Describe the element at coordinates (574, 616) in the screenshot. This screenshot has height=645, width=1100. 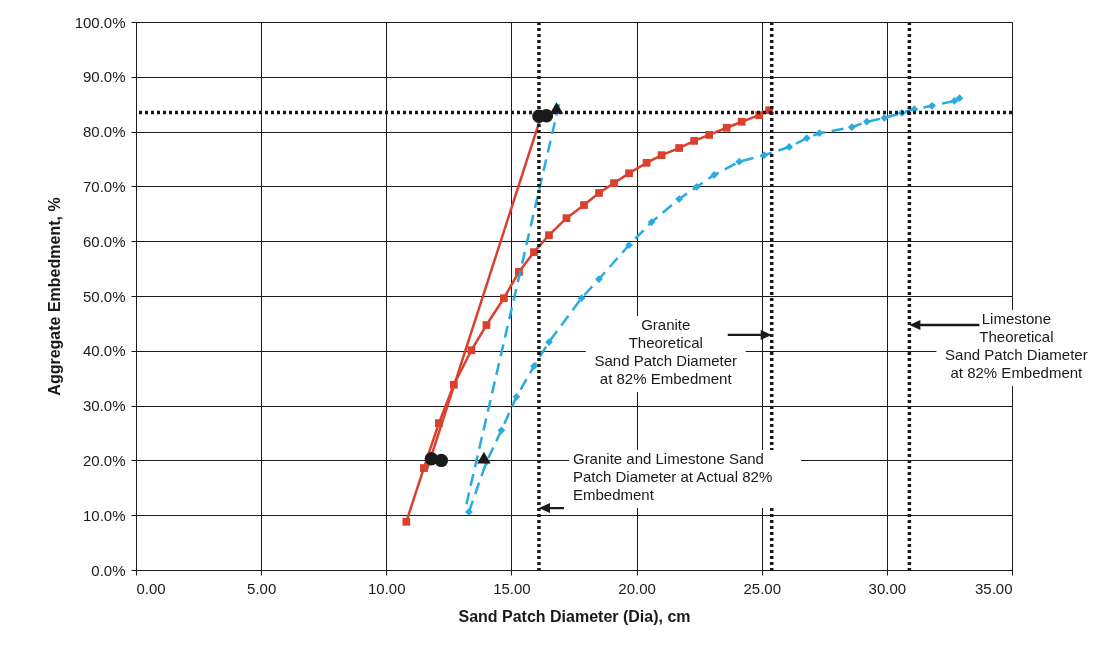
I see `x-axis-title: Sand Patch Diameter (Dia), cm` at that location.